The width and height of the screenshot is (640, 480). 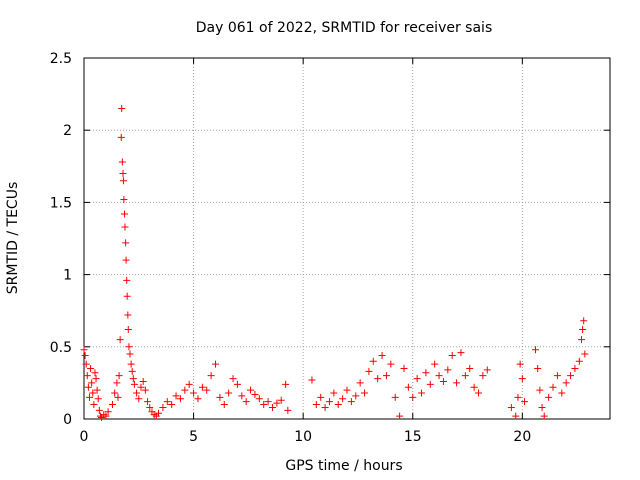 I want to click on y-axis-label: SRMTID / TECUs, so click(x=13, y=238).